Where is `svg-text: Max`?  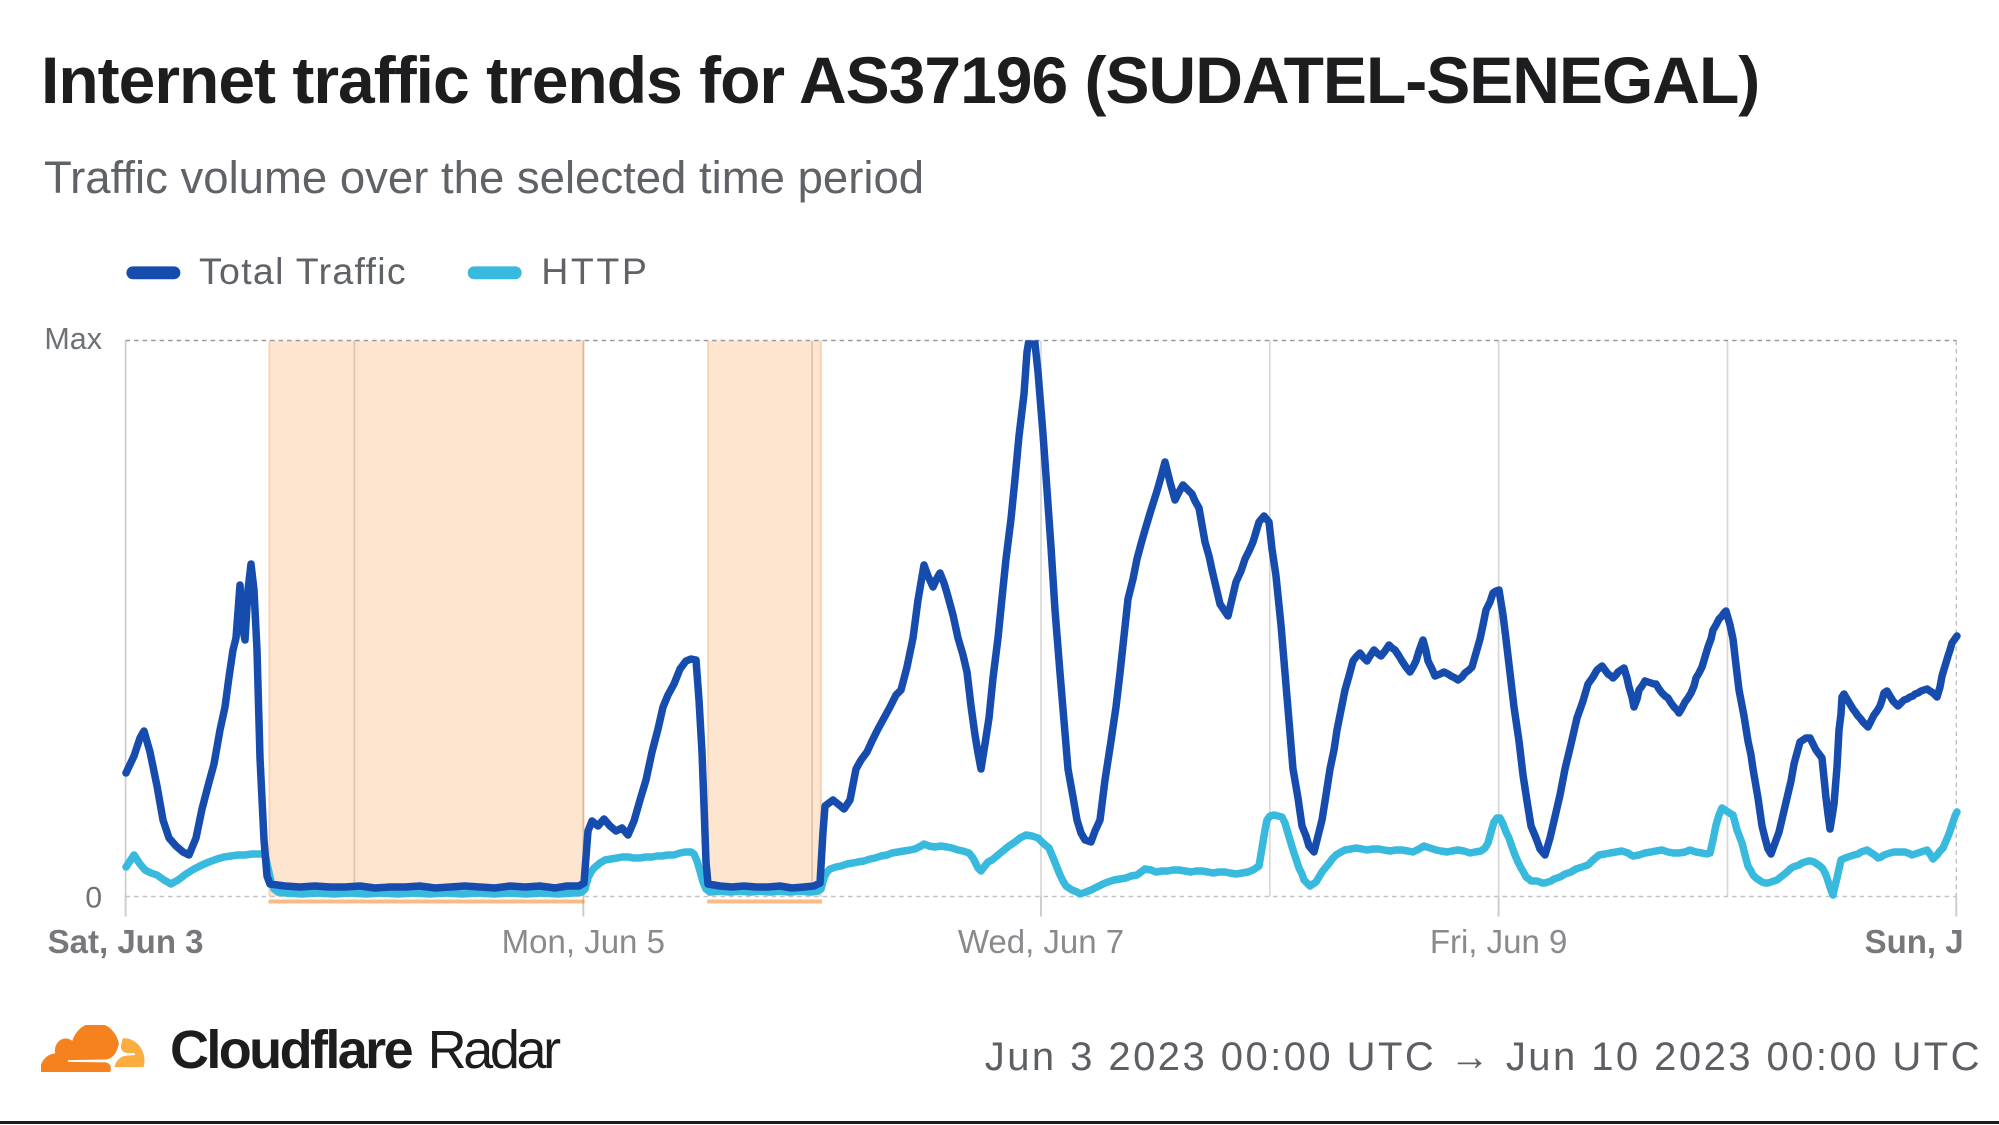
svg-text: Max is located at coordinates (73, 339).